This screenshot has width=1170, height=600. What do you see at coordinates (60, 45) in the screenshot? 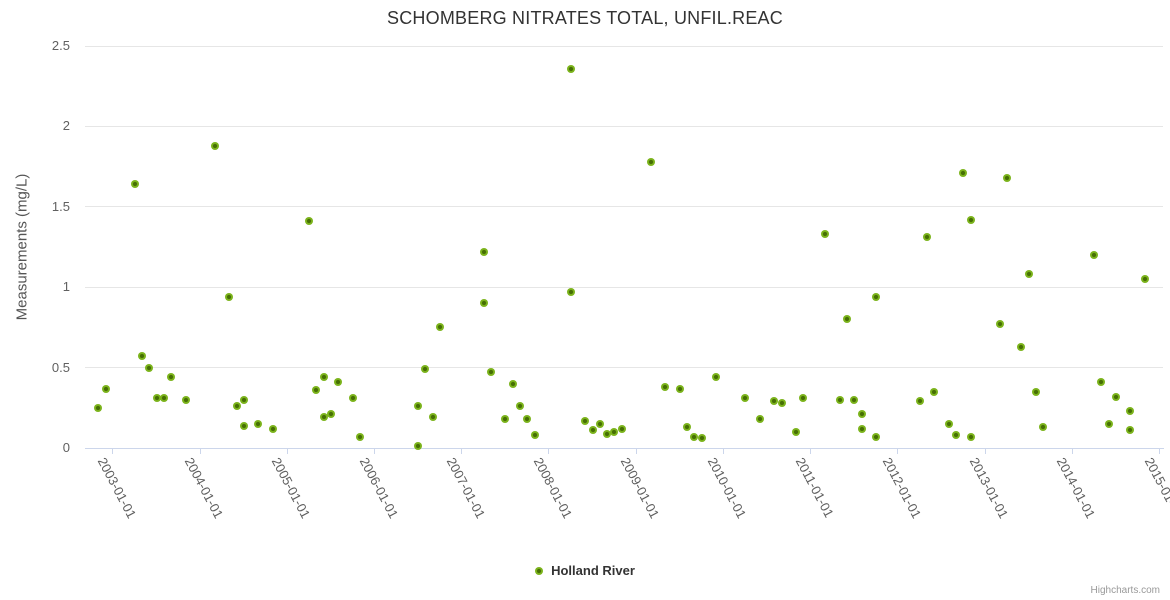
I see `y-axis-tick-label: 2.5` at bounding box center [60, 45].